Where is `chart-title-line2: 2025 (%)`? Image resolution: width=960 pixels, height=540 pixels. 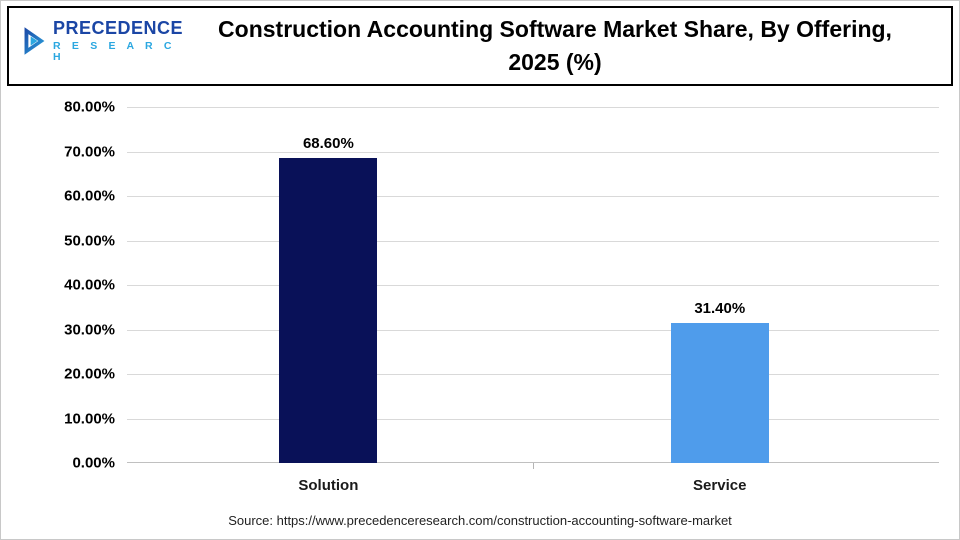 chart-title-line2: 2025 (%) is located at coordinates (555, 62).